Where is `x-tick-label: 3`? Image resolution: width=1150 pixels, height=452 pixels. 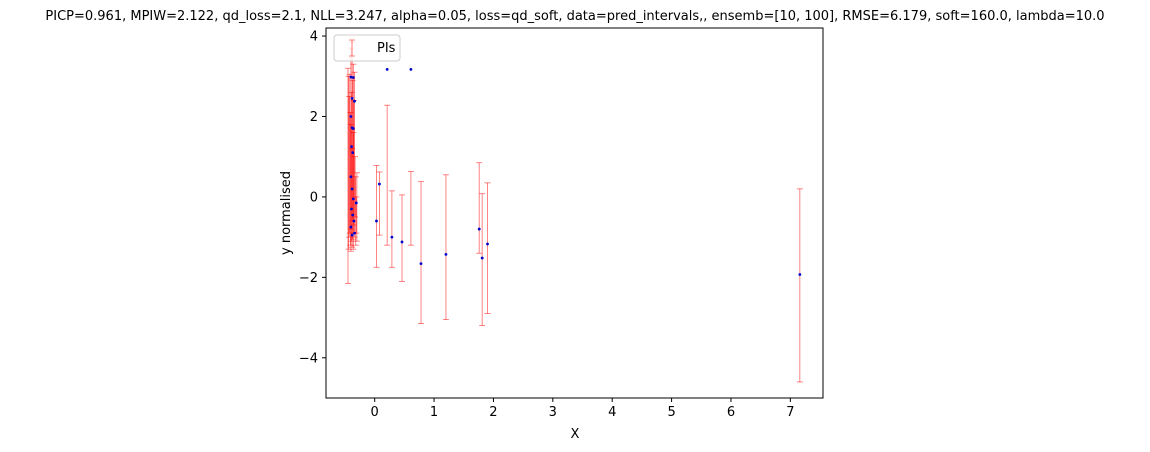
x-tick-label: 3 is located at coordinates (553, 412).